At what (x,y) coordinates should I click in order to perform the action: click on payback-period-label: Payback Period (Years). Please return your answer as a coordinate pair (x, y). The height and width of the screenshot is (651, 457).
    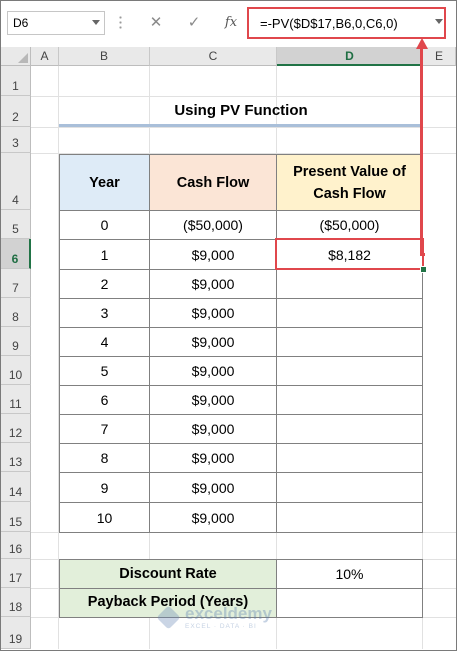
    Looking at the image, I should click on (168, 603).